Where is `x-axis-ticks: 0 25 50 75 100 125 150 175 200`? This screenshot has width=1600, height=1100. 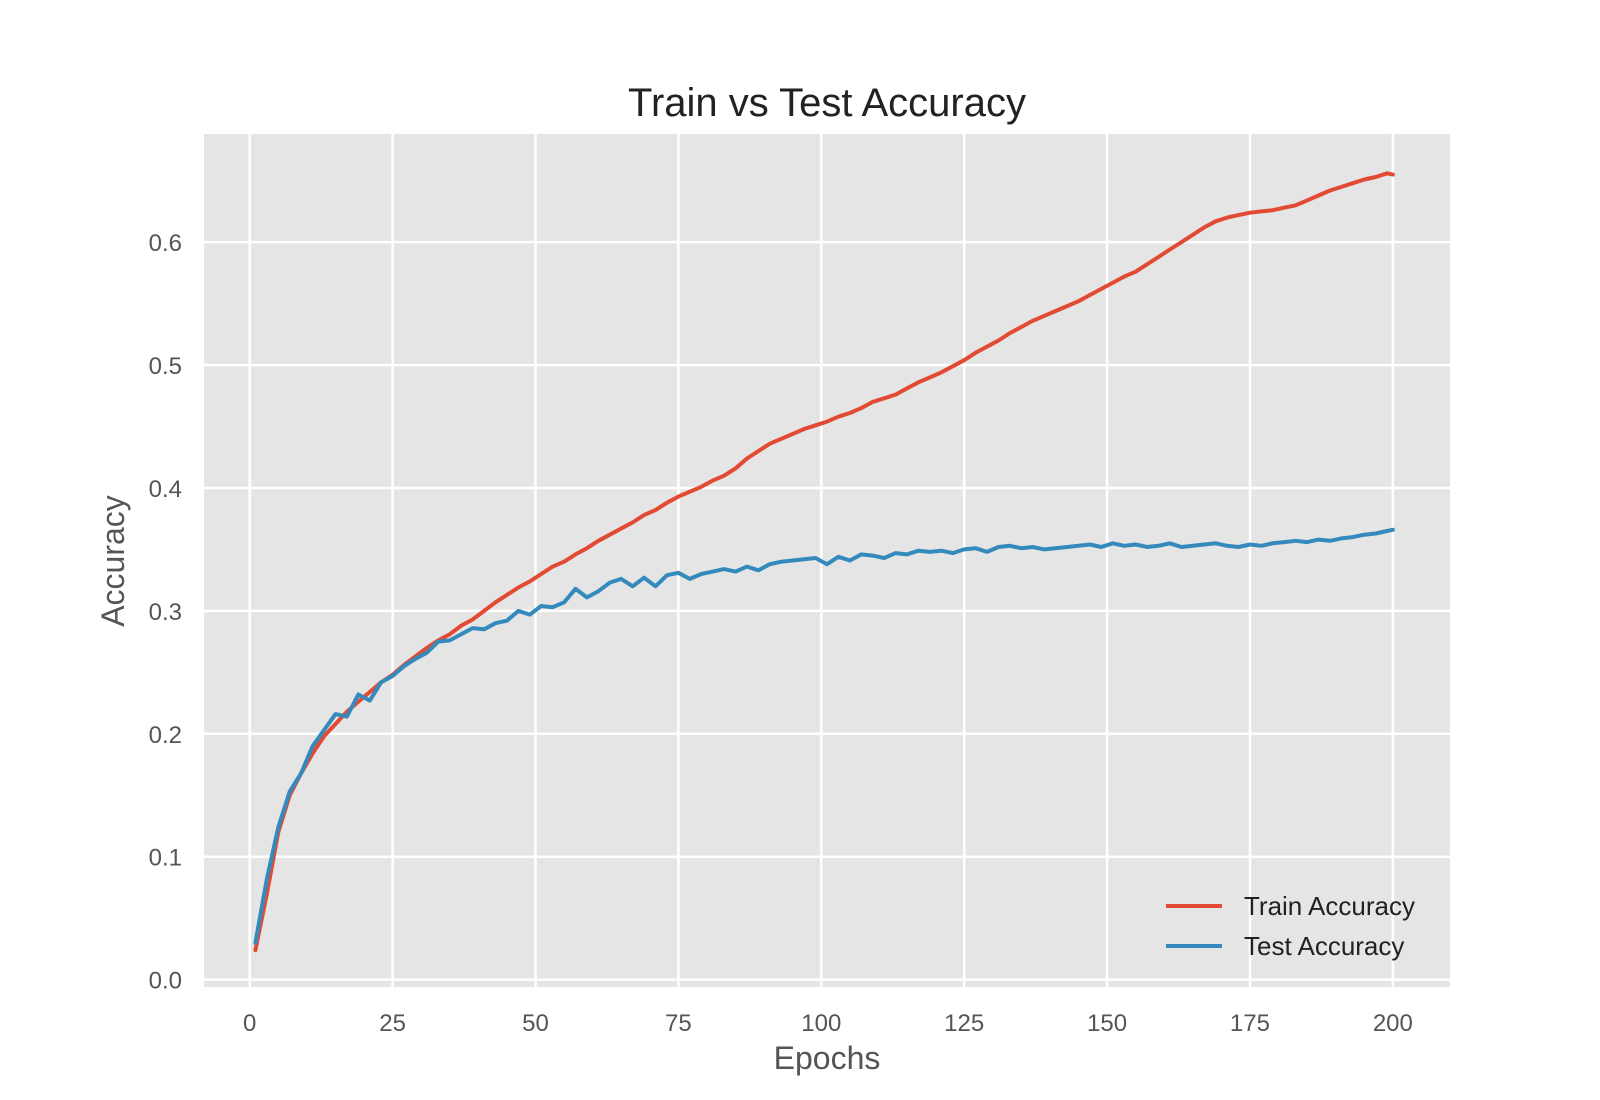 x-axis-ticks: 0 25 50 75 100 125 150 175 200 is located at coordinates (828, 1023).